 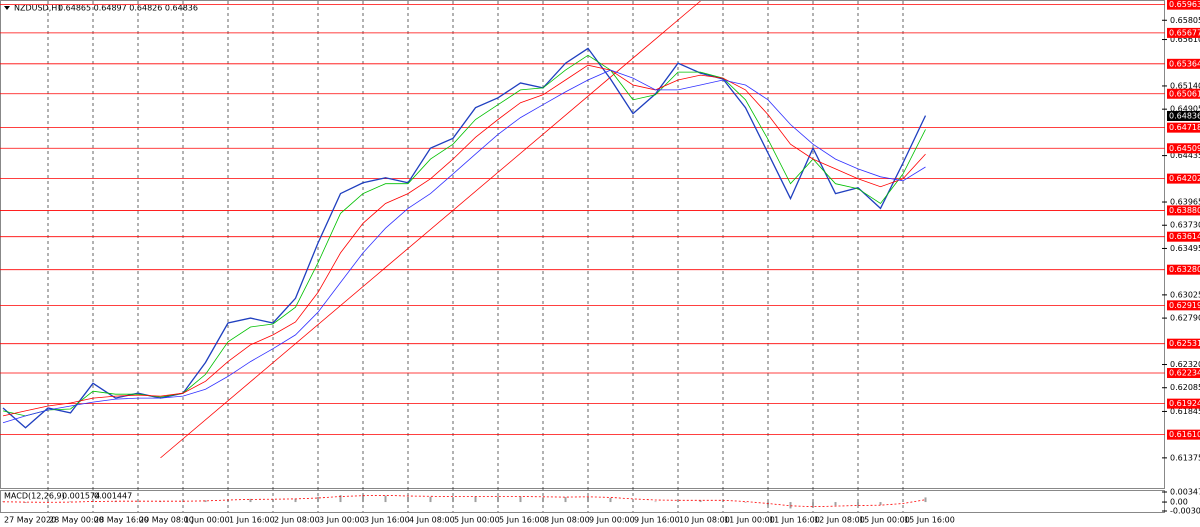 I want to click on x-tick-label: 15 Jun 00:00, so click(x=884, y=520).